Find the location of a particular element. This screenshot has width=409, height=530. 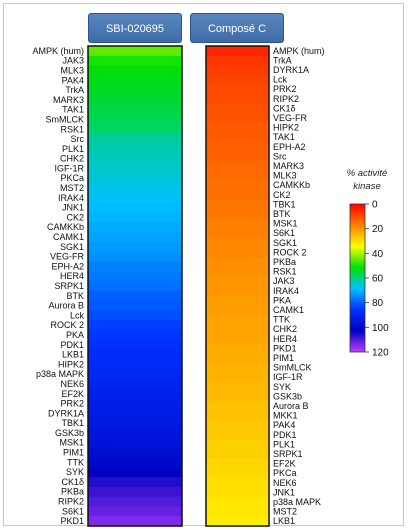

row-label-right: SmMLCK is located at coordinates (292, 368).